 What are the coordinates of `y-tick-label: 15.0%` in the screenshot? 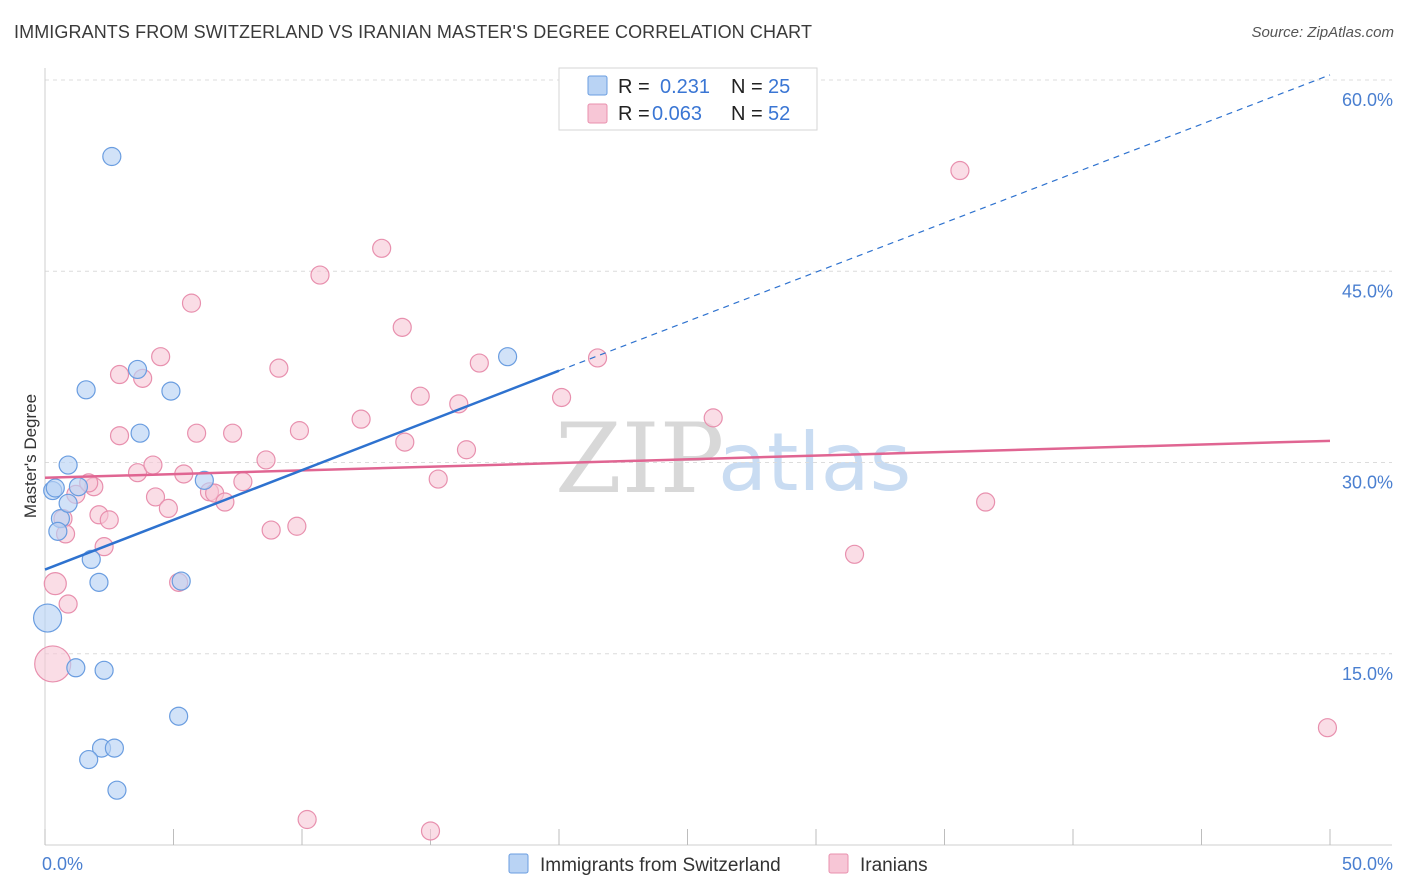 It's located at (1367, 674).